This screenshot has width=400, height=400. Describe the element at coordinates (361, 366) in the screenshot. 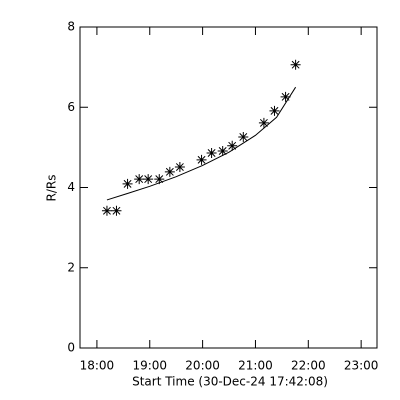

I see `x-tick-label: 23:00` at that location.